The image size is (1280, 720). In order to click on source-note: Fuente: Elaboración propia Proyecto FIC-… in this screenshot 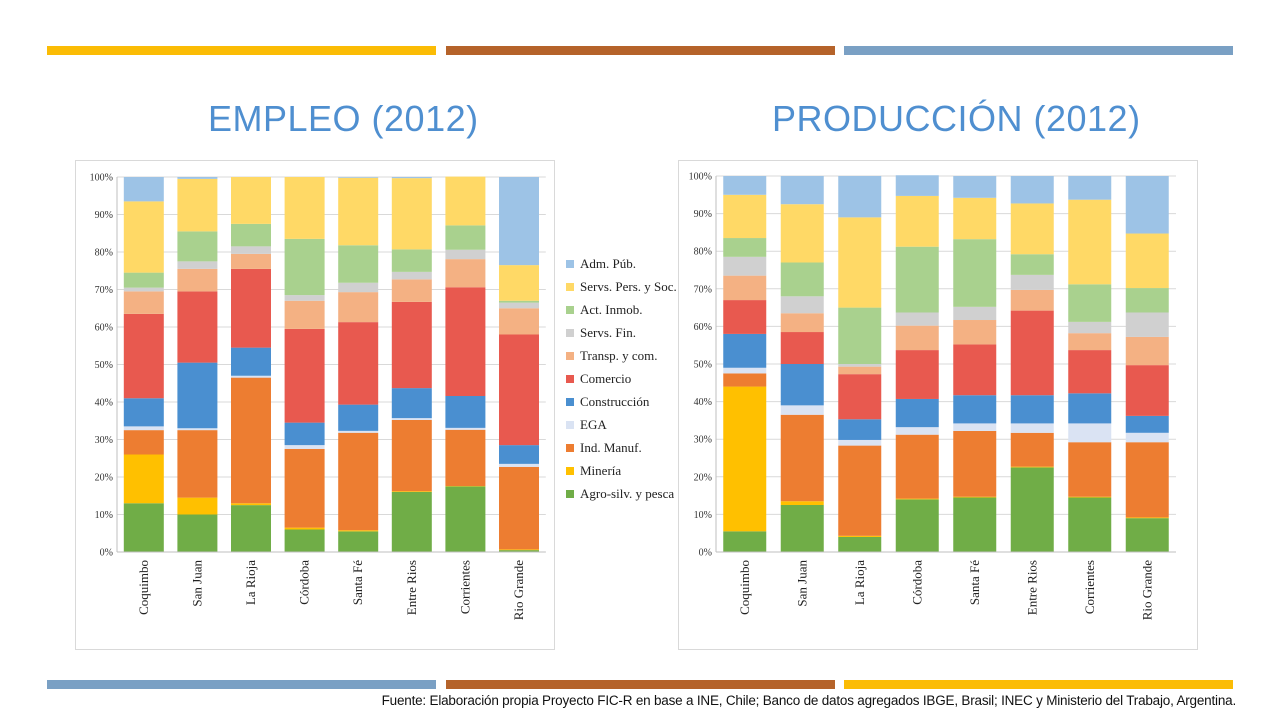, I will do `click(809, 700)`.